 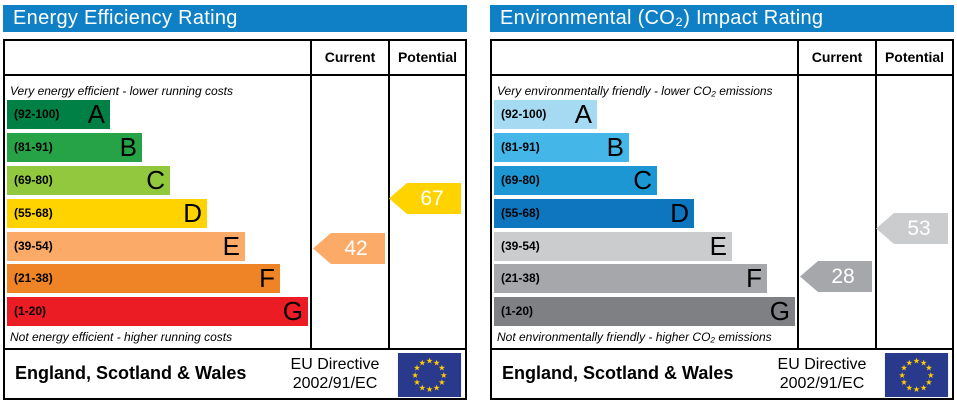 I want to click on current-rating-value: 42, so click(x=356, y=248).